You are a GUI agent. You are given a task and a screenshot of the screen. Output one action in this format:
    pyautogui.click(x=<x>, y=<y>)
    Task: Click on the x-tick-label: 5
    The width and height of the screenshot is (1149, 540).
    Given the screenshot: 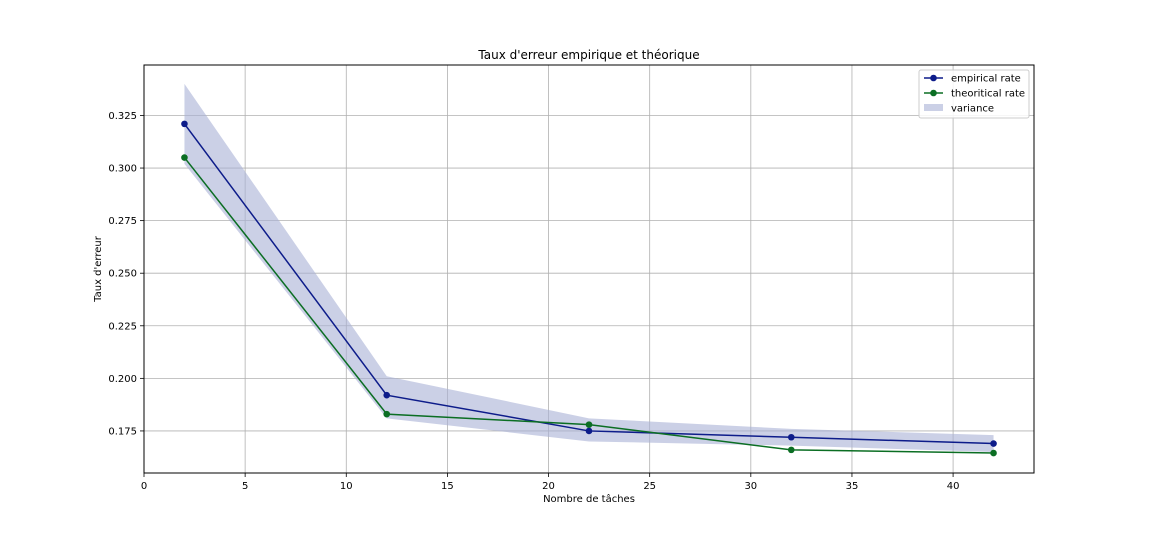 What is the action you would take?
    pyautogui.click(x=245, y=486)
    